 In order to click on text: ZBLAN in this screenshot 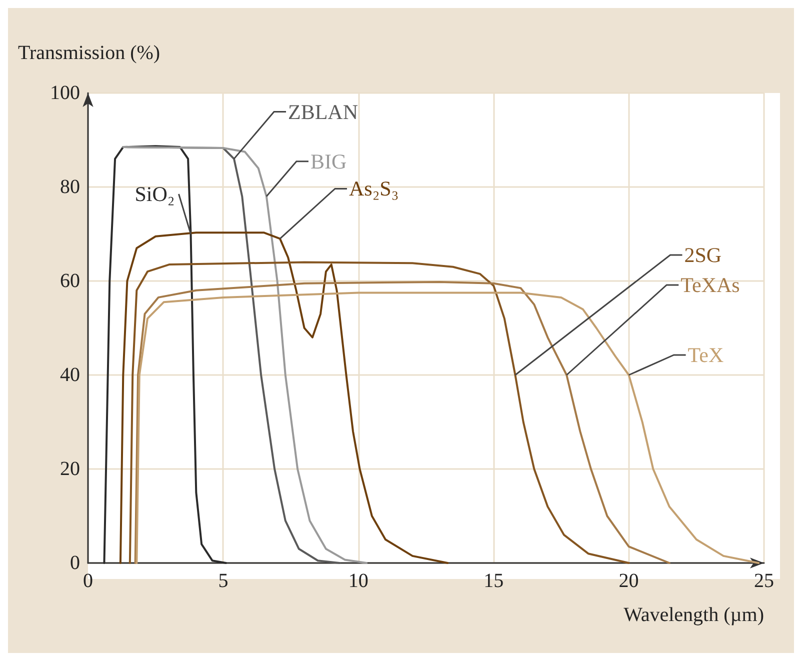, I will do `click(323, 112)`.